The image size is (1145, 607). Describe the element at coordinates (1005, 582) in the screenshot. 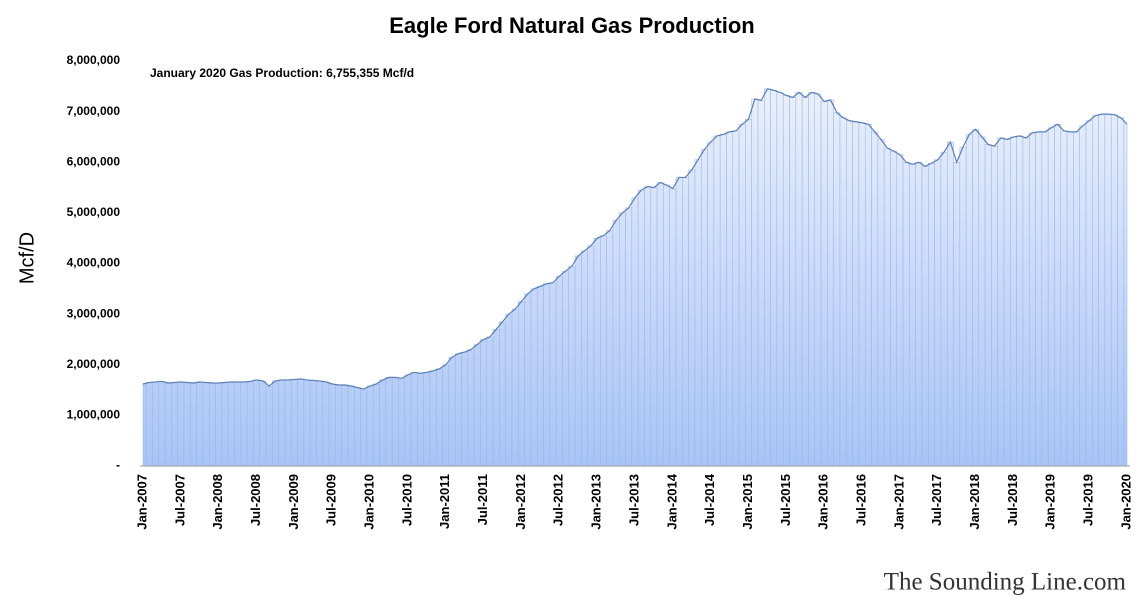

I see `watermark: The Sounding Line.com` at that location.